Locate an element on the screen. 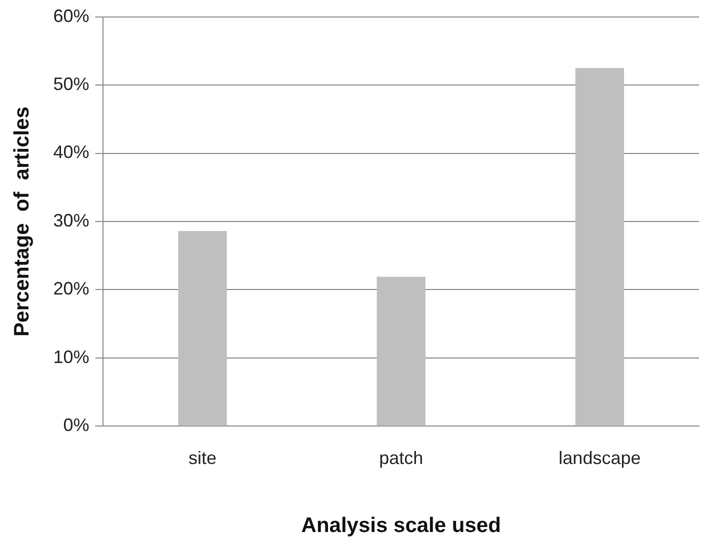 Image resolution: width=703 pixels, height=553 pixels. y-tick-label: 50% is located at coordinates (71, 84).